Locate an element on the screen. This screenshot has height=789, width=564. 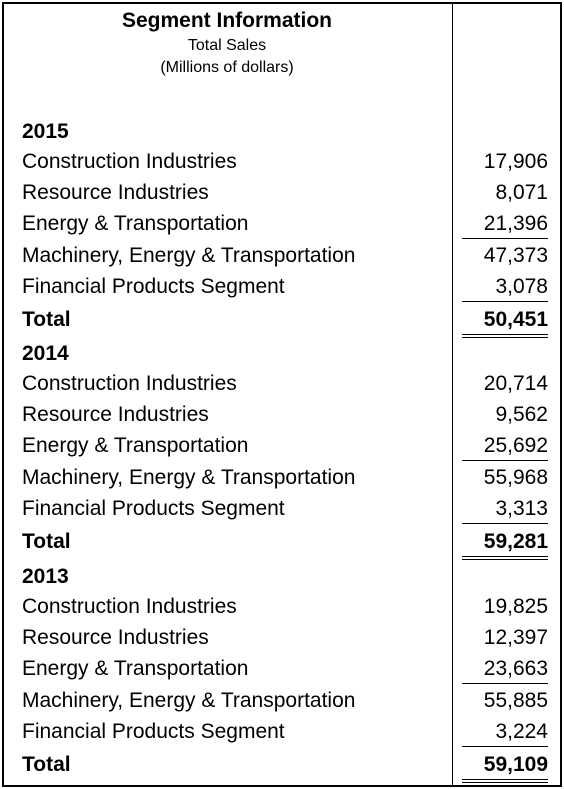
table-row: Machinery, Energy & Transportation 55,885 is located at coordinates (282, 701).